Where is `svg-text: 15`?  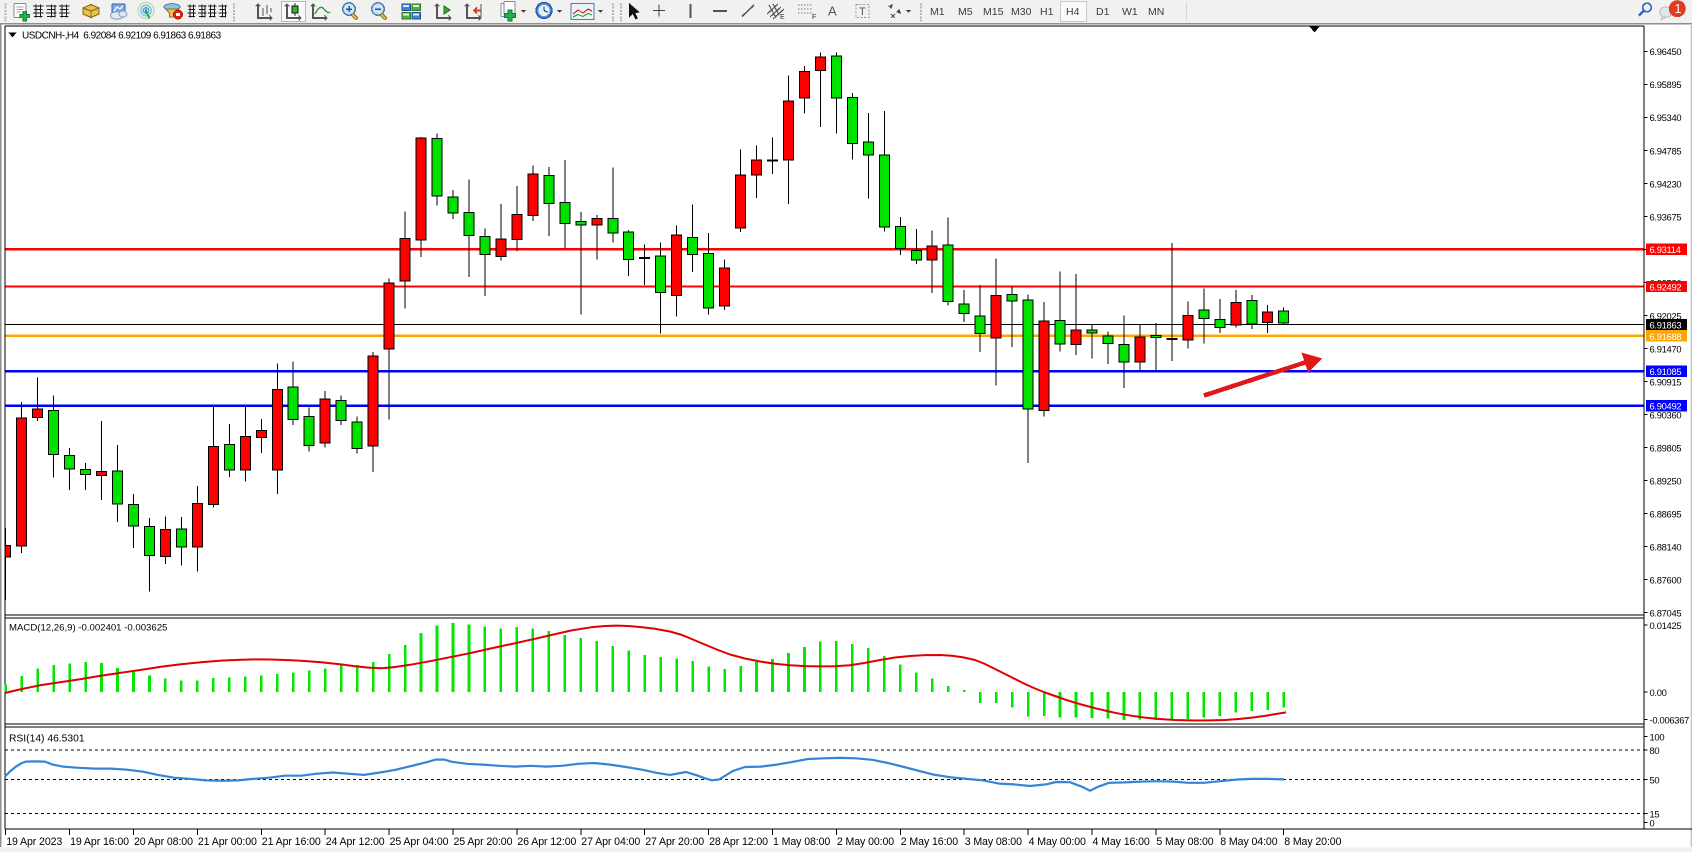 svg-text: 15 is located at coordinates (1655, 813).